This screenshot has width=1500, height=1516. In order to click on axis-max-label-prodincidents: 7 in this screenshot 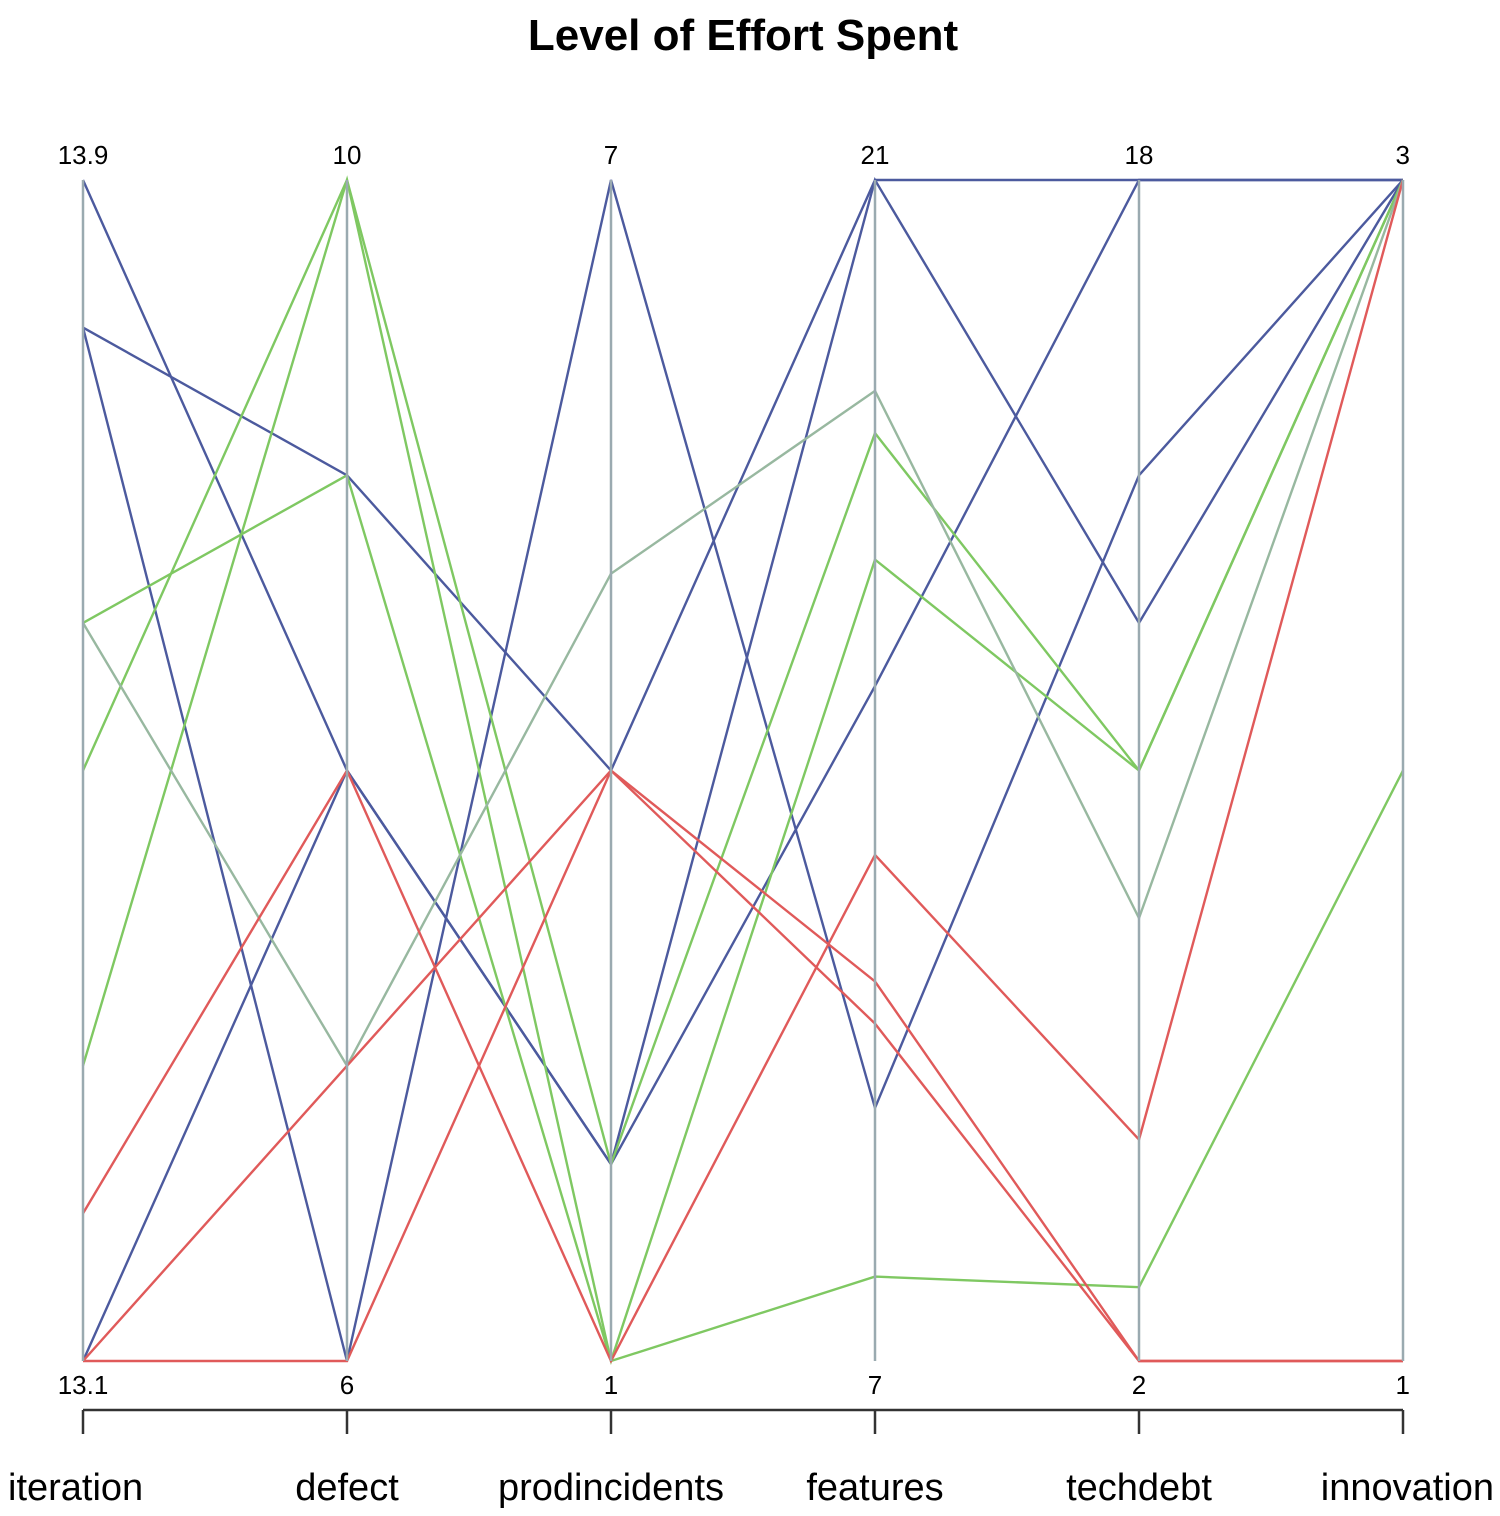, I will do `click(611, 155)`.